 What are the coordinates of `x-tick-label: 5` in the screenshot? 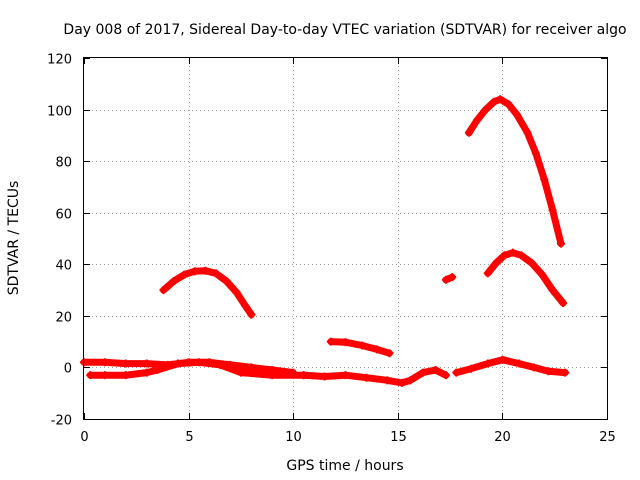 It's located at (189, 437).